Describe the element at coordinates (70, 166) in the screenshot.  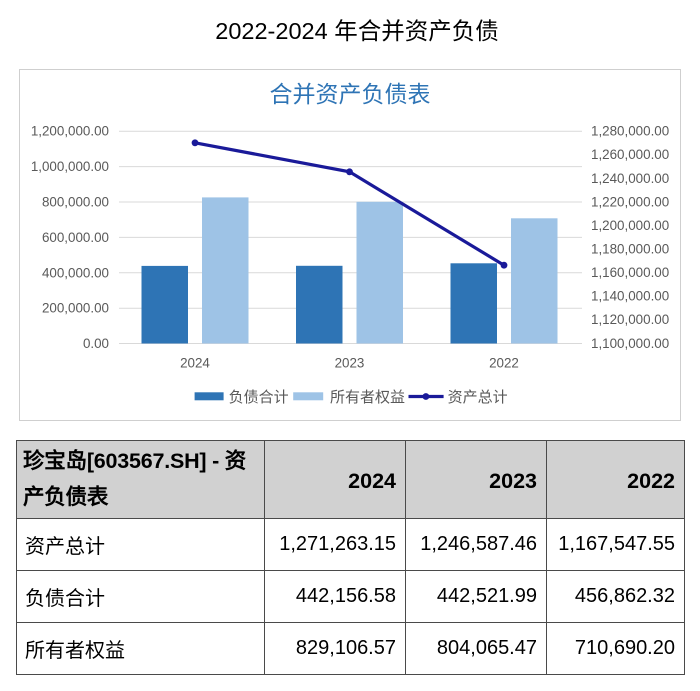
I see `svg-text: 1,000,000.00` at that location.